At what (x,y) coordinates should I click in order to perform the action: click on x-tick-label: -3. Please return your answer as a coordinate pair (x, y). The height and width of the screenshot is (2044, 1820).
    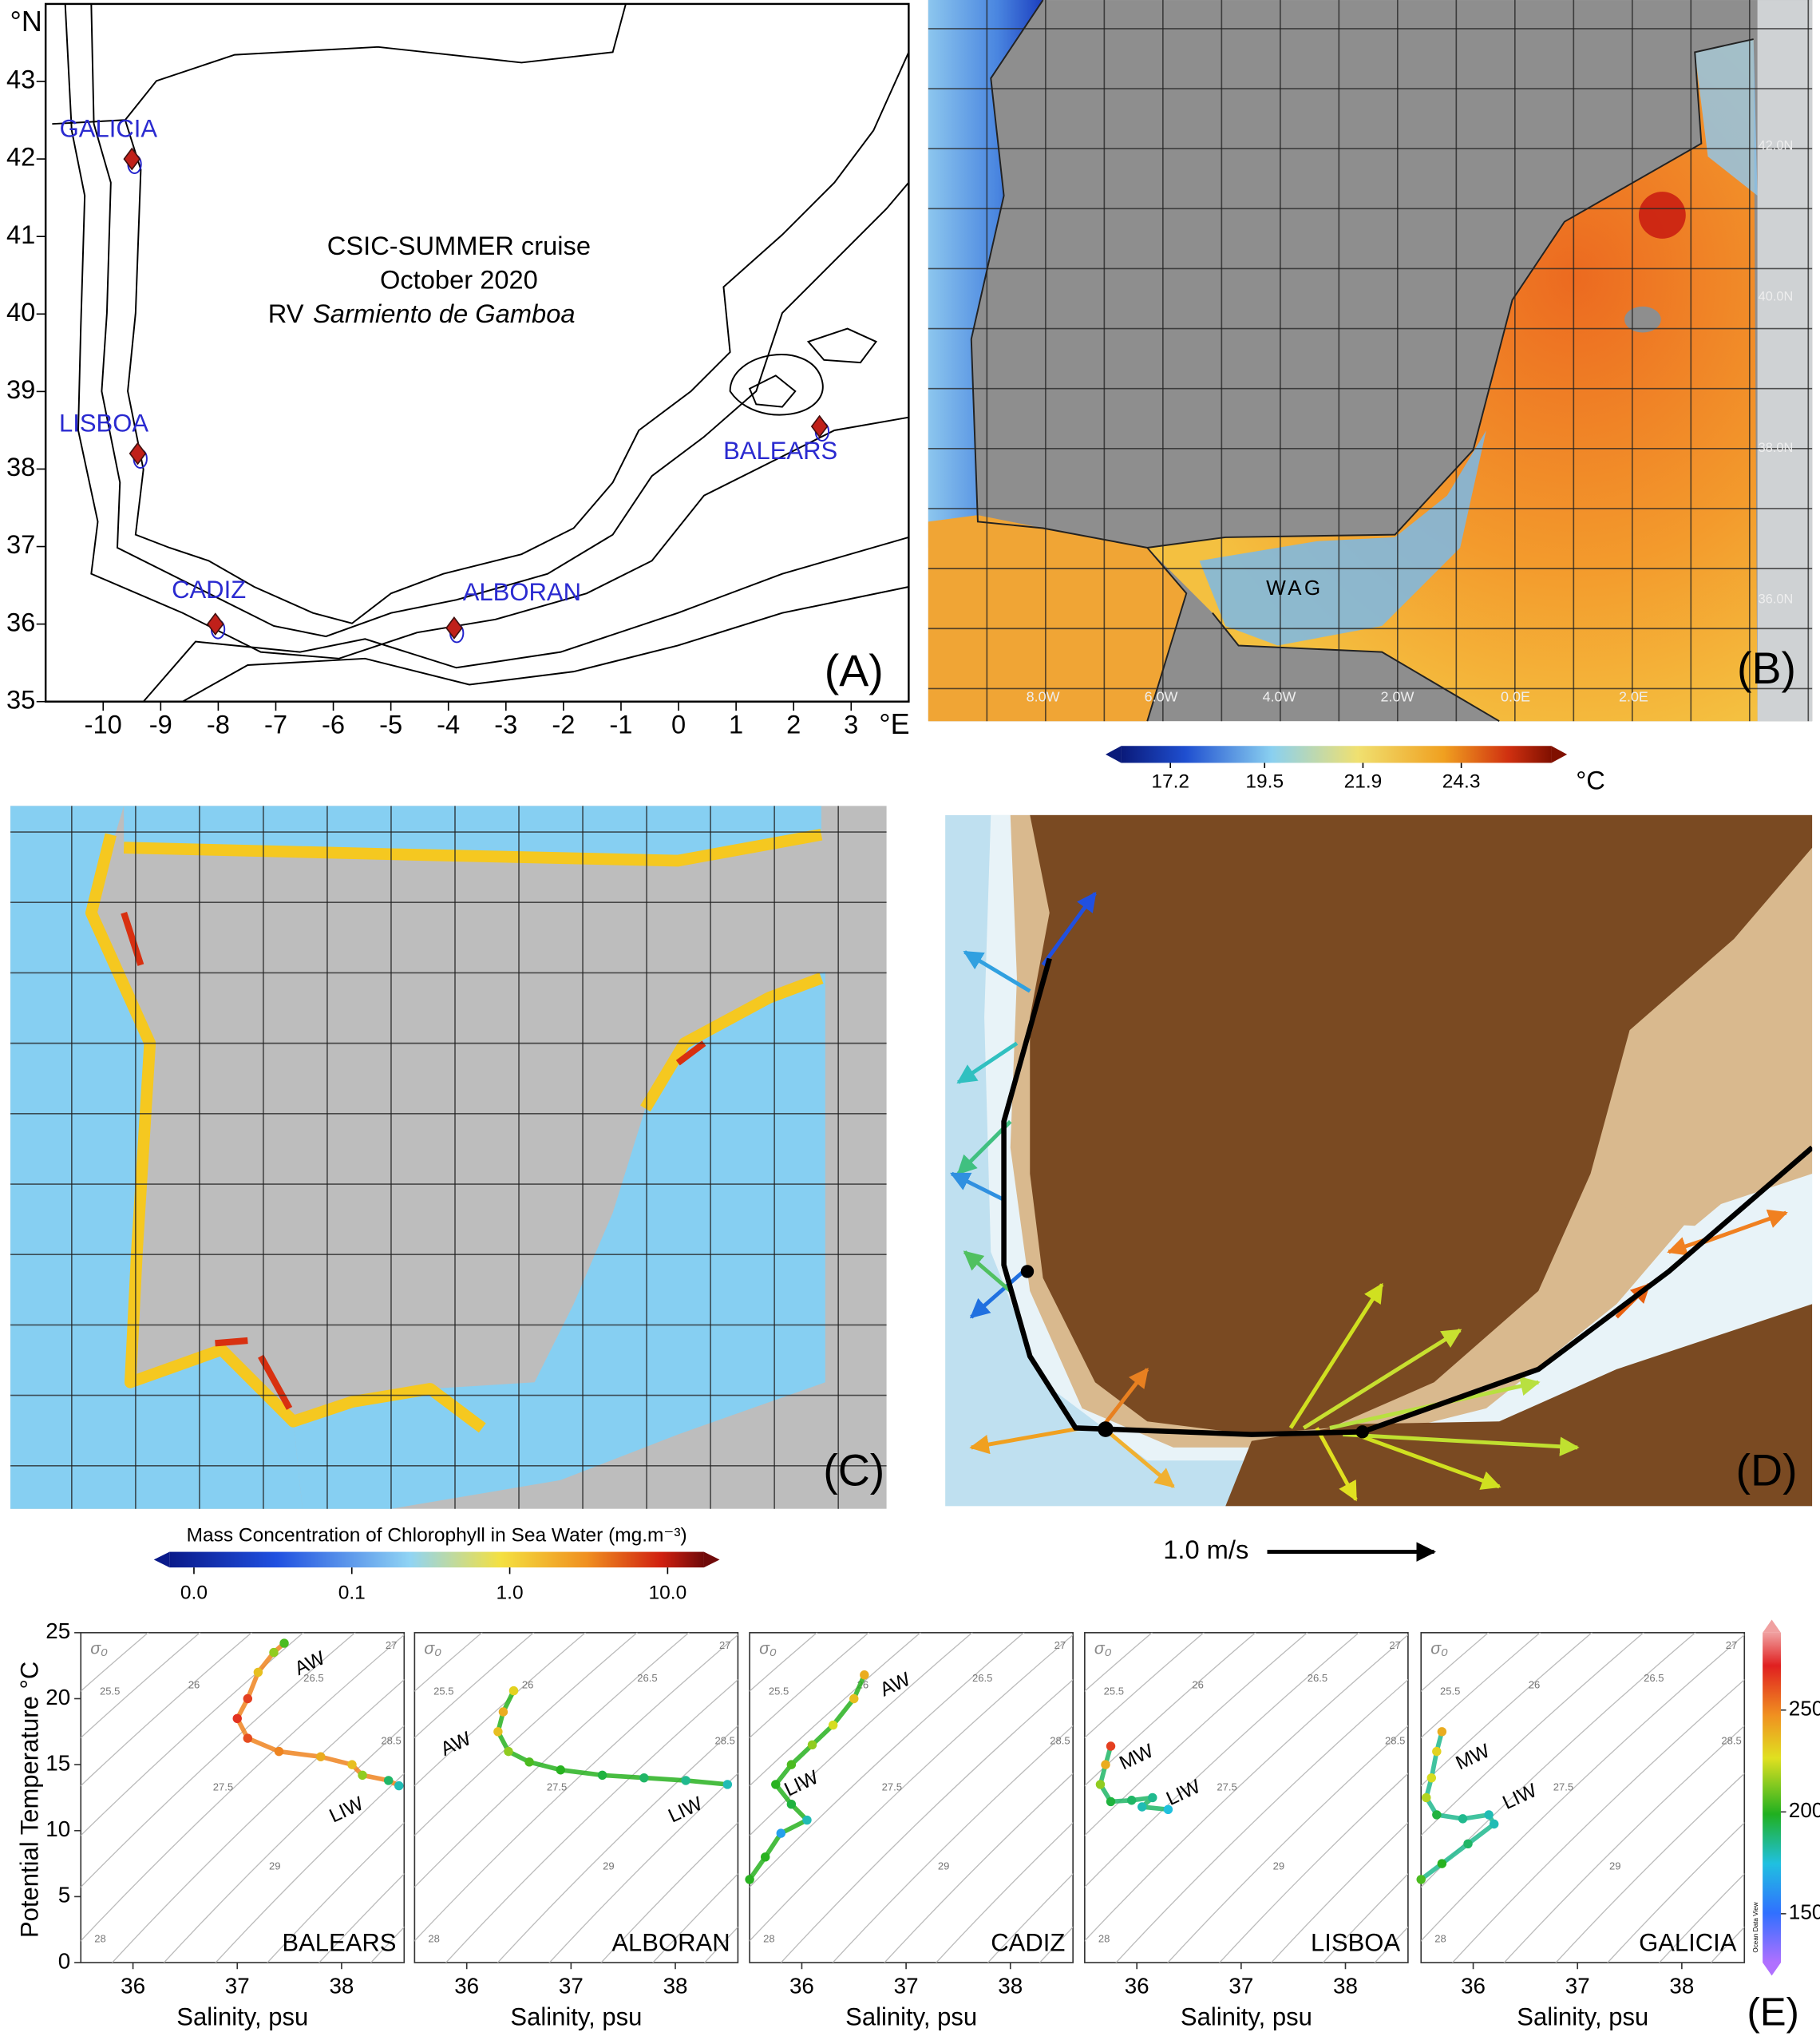
    Looking at the image, I should click on (506, 724).